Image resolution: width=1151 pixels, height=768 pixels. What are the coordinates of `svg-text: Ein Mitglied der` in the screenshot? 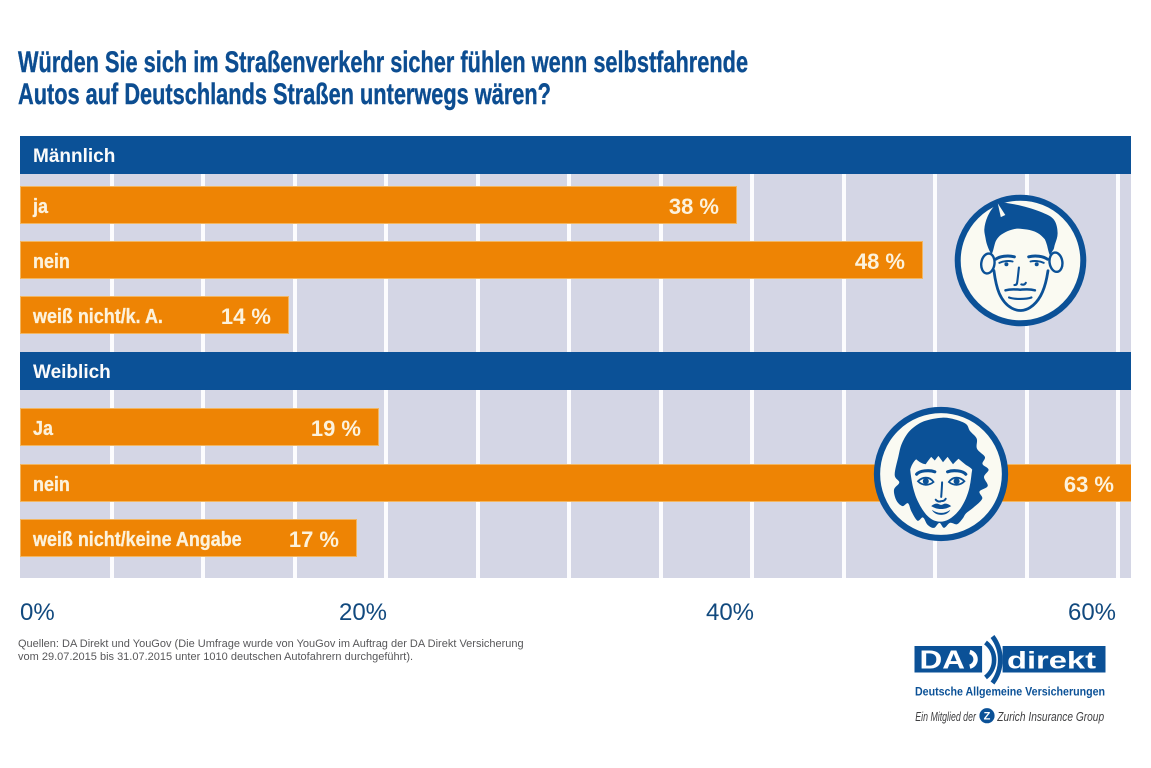 It's located at (945, 717).